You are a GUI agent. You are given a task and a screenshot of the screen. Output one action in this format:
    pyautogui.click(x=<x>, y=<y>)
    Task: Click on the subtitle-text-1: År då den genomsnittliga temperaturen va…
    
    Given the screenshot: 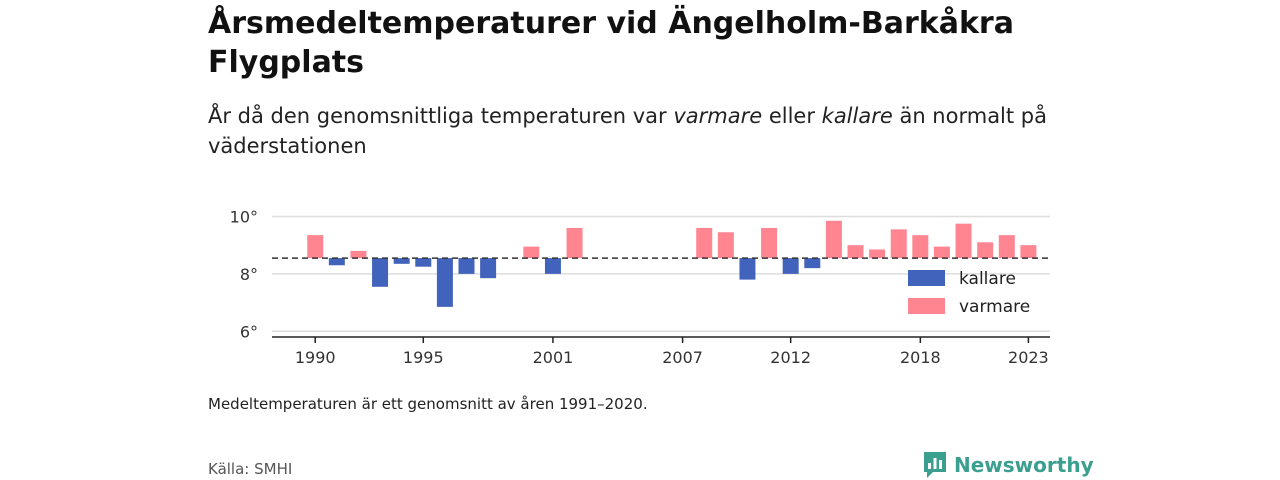 What is the action you would take?
    pyautogui.click(x=441, y=116)
    